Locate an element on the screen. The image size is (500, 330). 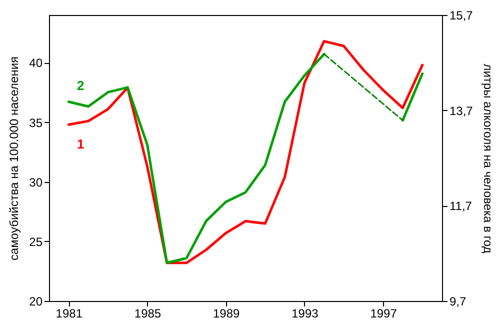
y2-tick-label: 11,7 is located at coordinates (461, 206).